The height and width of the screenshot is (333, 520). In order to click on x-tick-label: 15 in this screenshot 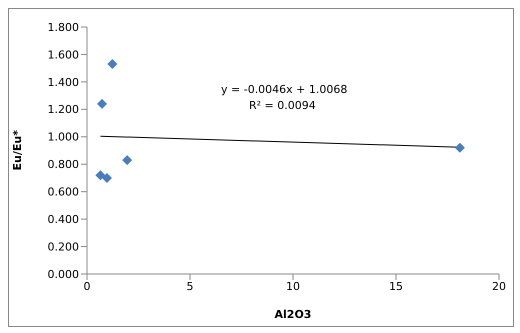, I will do `click(396, 286)`.